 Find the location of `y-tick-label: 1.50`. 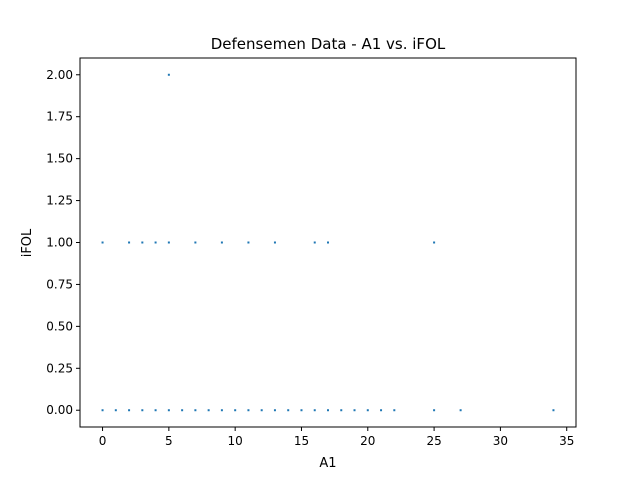

y-tick-label: 1.50 is located at coordinates (59, 159).